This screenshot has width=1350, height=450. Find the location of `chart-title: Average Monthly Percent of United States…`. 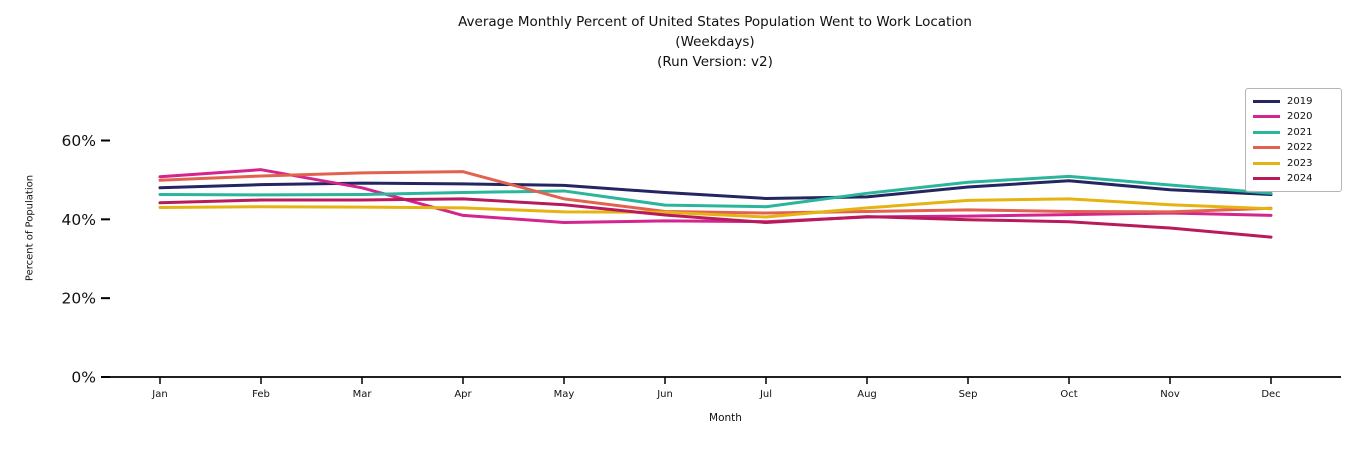

chart-title: Average Monthly Percent of United States… is located at coordinates (715, 22).